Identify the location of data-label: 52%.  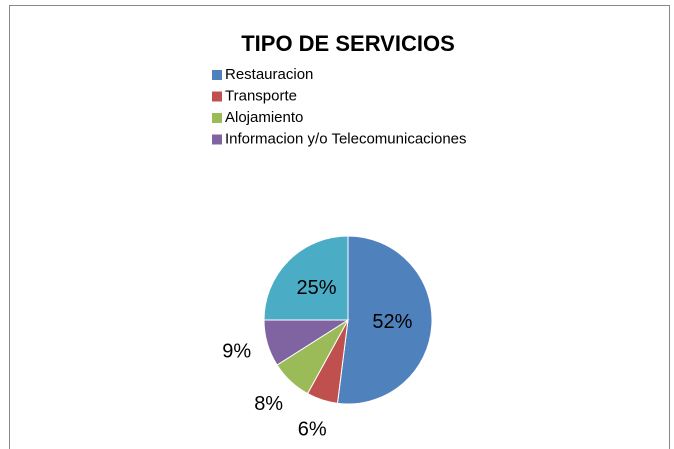
(392, 322).